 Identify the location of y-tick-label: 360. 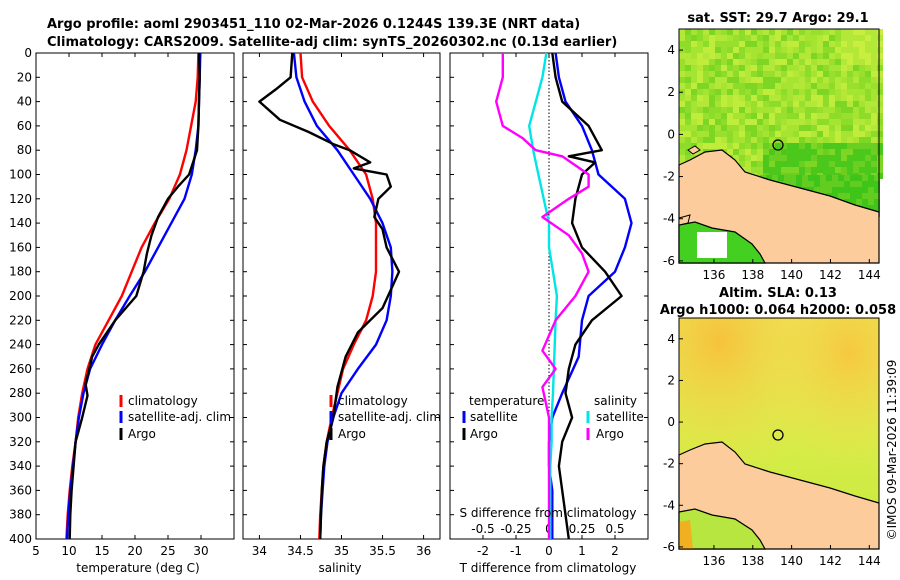
(20, 490).